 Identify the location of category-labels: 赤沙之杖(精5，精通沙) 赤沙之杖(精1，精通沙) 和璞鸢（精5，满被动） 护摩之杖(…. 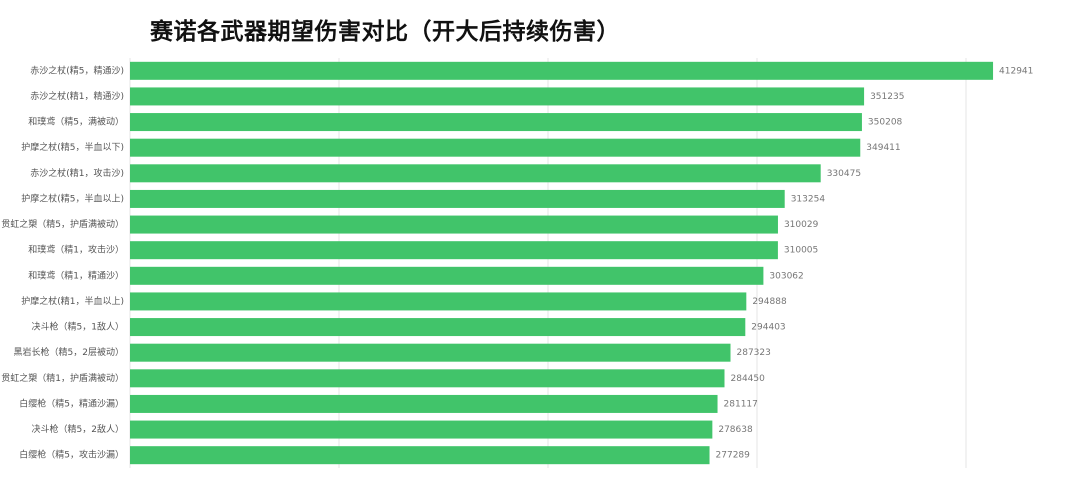
(62, 262).